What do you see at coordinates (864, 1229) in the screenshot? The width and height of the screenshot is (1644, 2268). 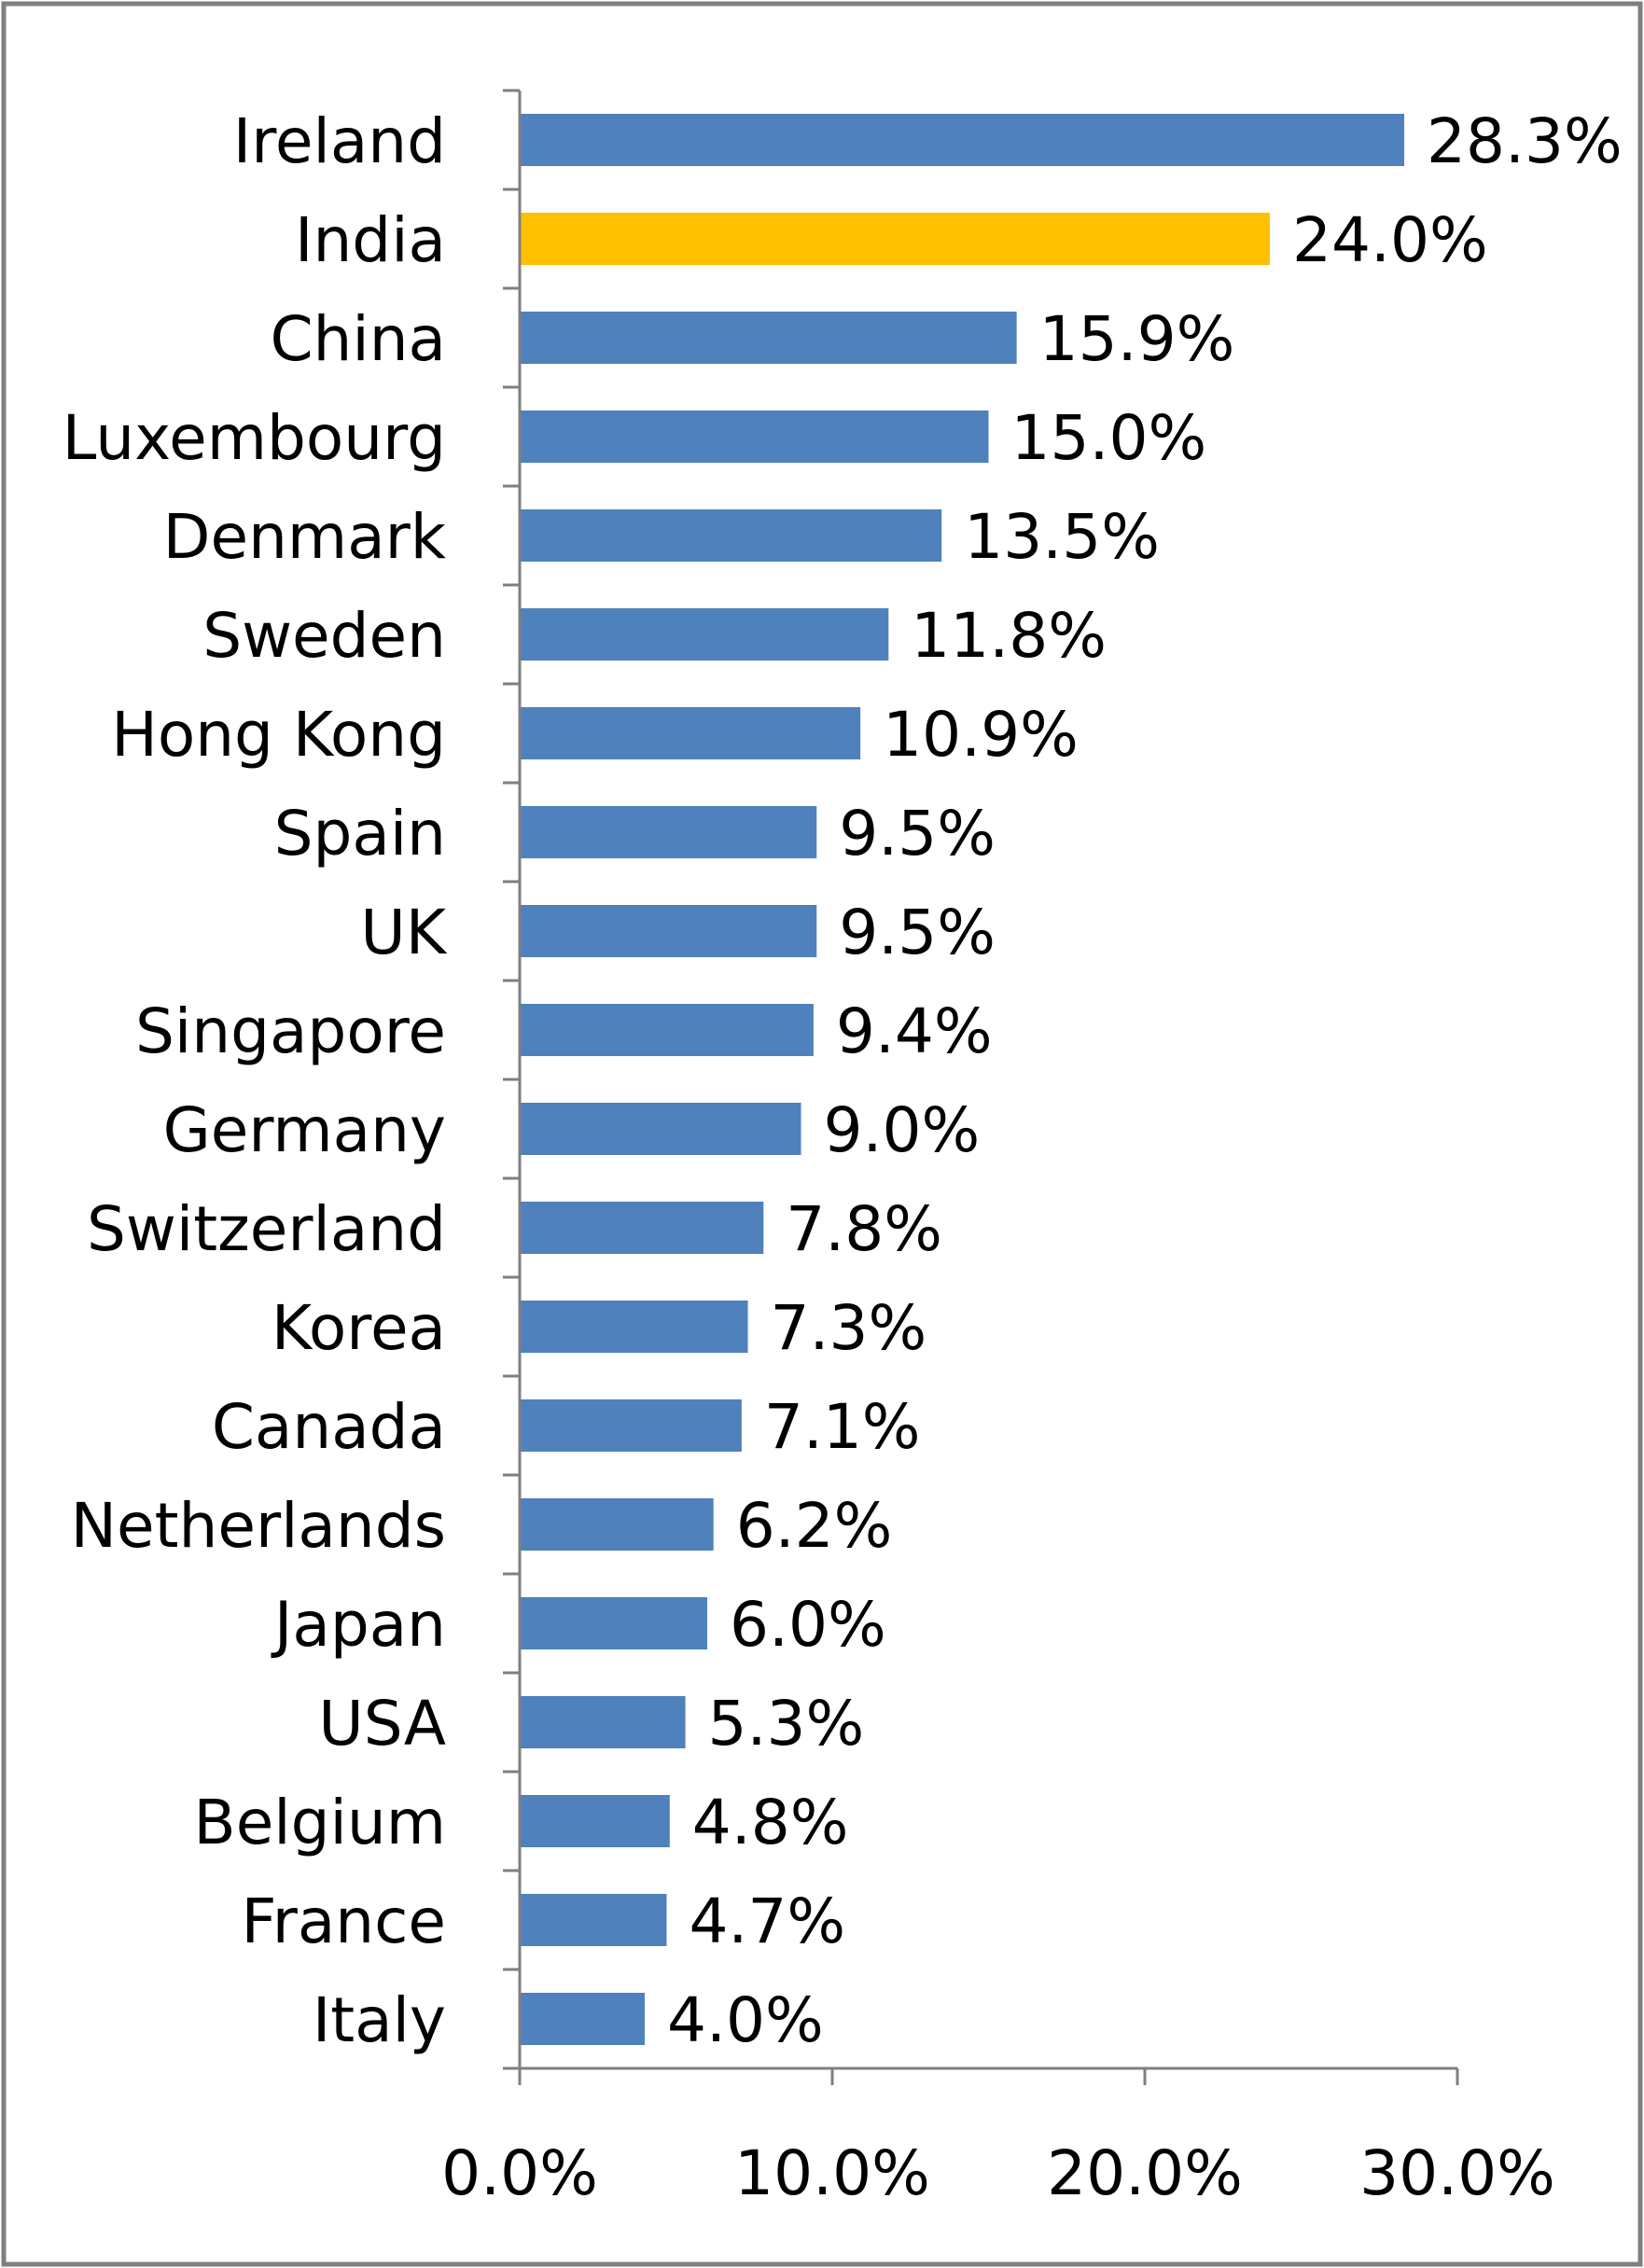 I see `data-label: 7.8%` at bounding box center [864, 1229].